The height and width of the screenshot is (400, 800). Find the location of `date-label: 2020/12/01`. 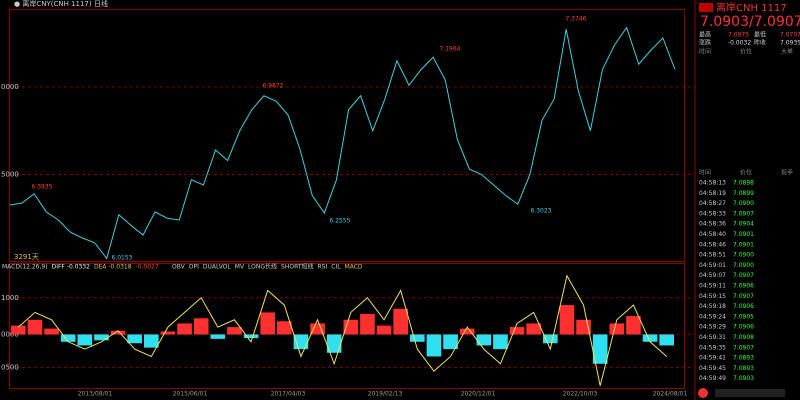

date-label: 2020/12/01 is located at coordinates (478, 394).